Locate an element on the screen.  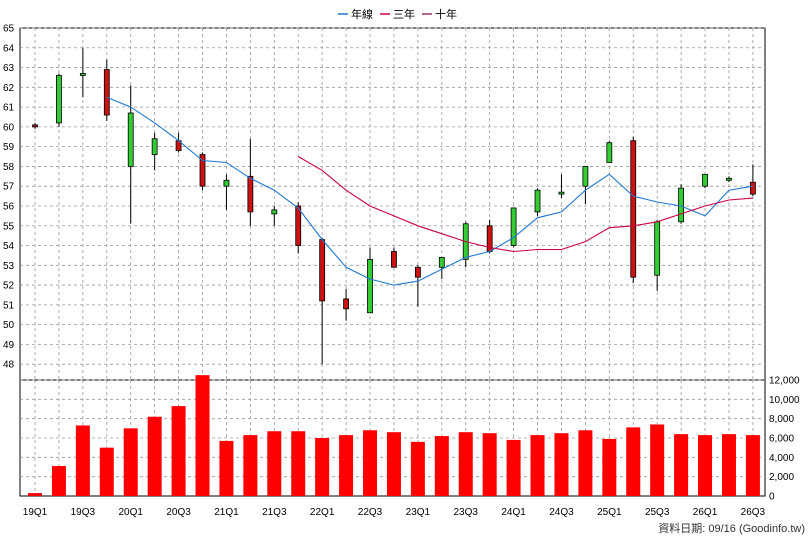
price-tick-label: 60 is located at coordinates (9, 127).